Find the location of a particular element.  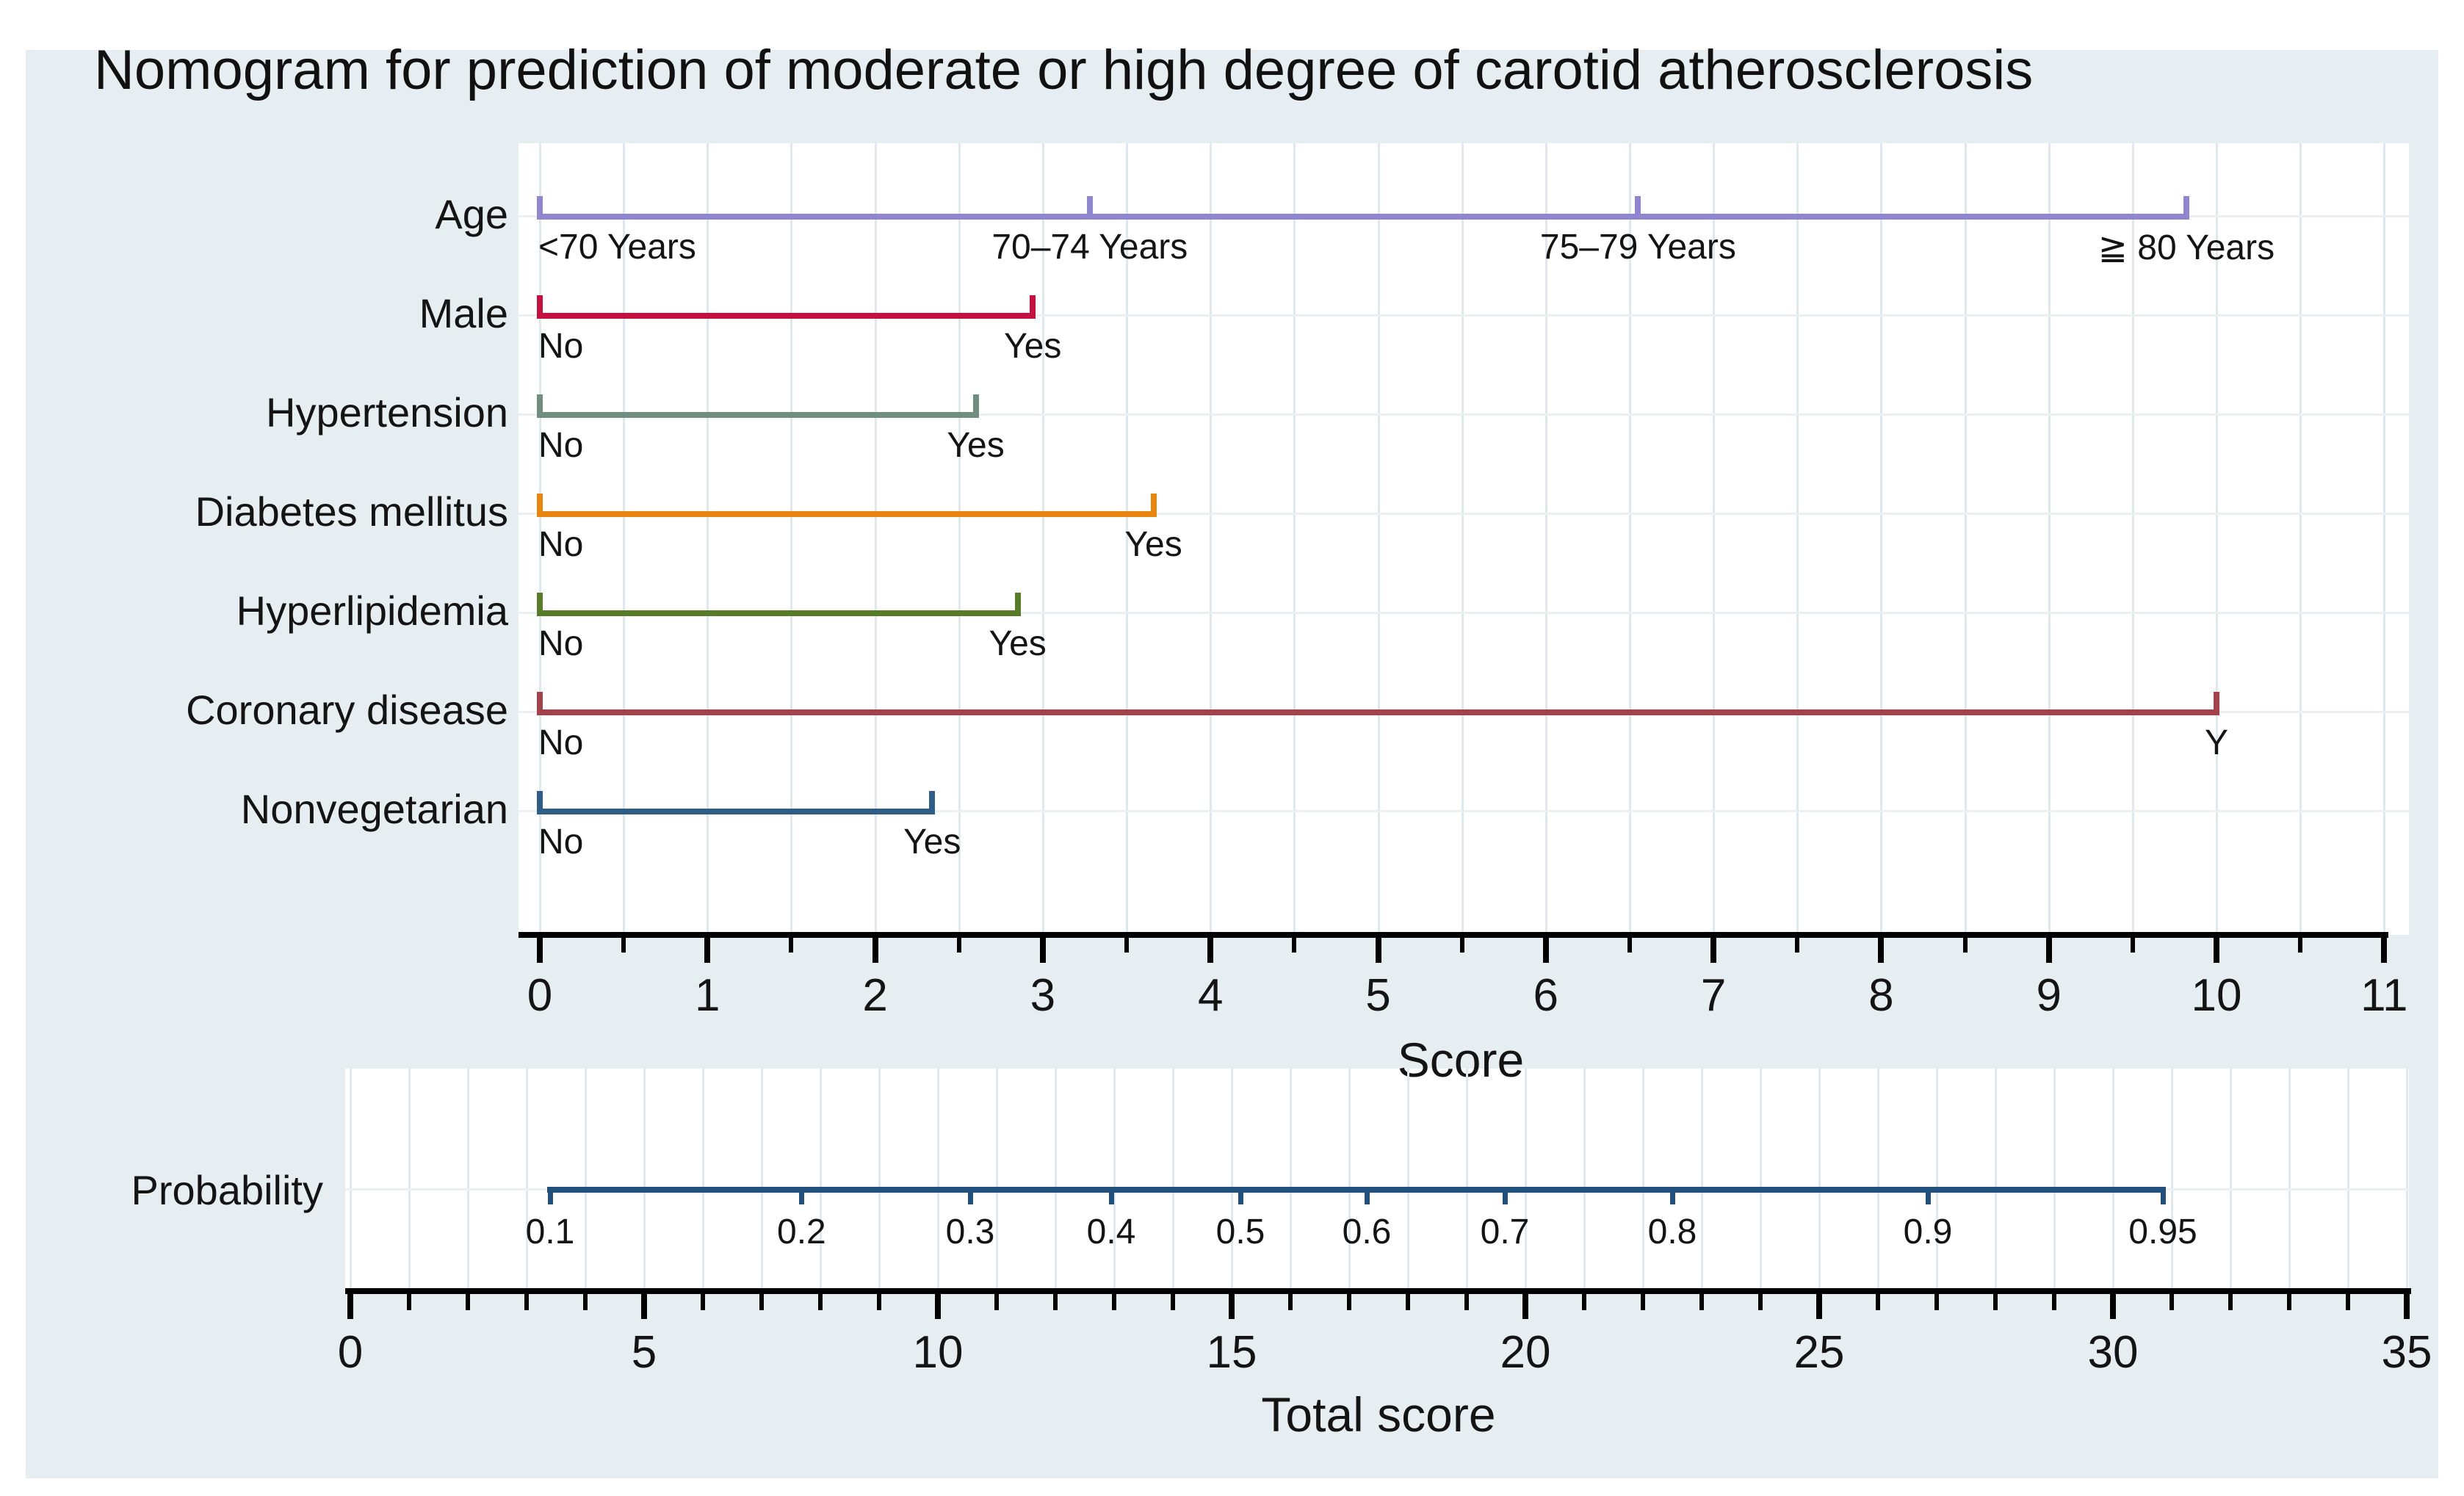

total-score-axis-tick-label: 5 is located at coordinates (644, 1352).